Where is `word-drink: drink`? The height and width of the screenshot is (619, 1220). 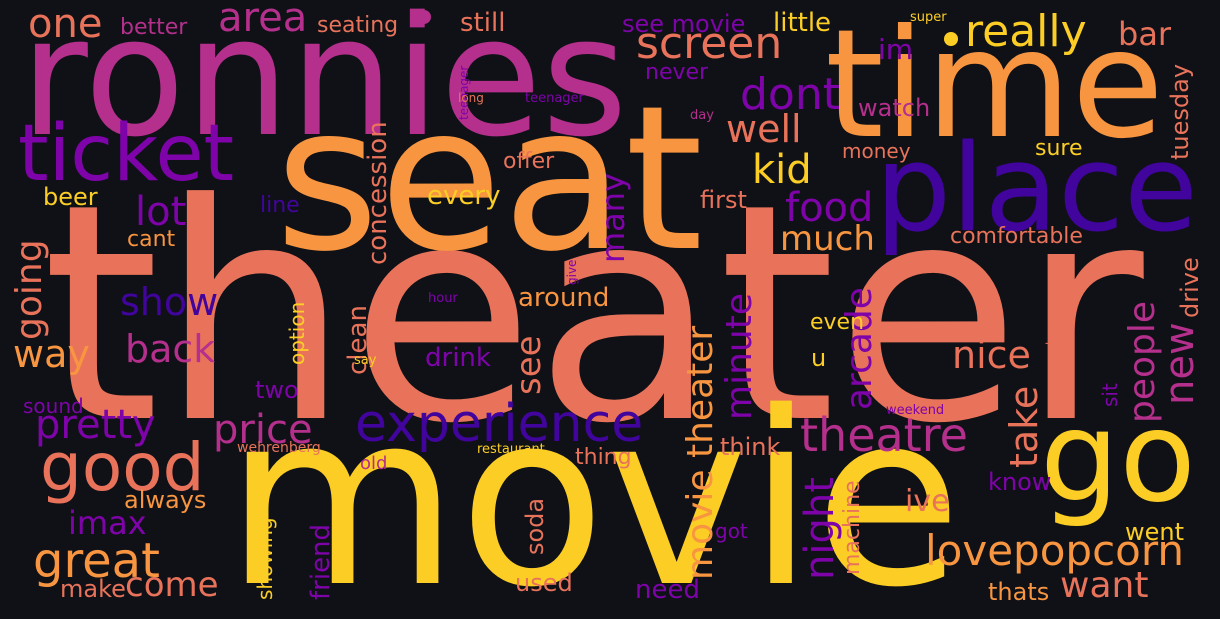
word-drink: drink is located at coordinates (458, 358).